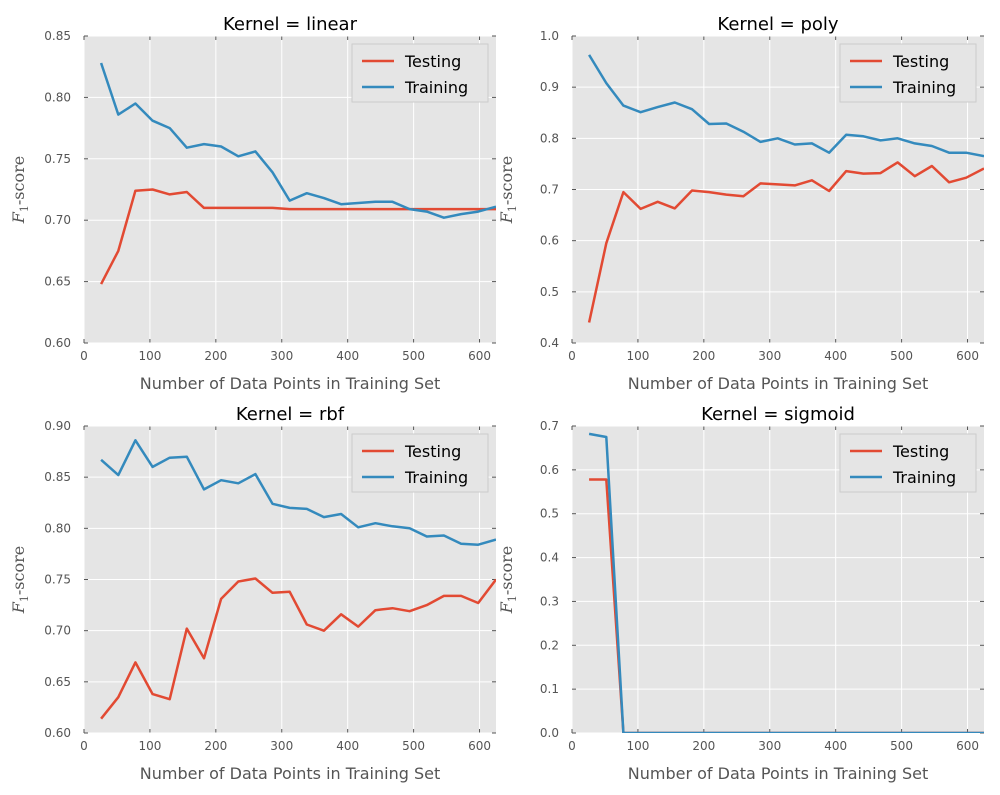 Image resolution: width=1000 pixels, height=795 pixels. What do you see at coordinates (549, 689) in the screenshot?
I see `y-tick-label: 0.1` at bounding box center [549, 689].